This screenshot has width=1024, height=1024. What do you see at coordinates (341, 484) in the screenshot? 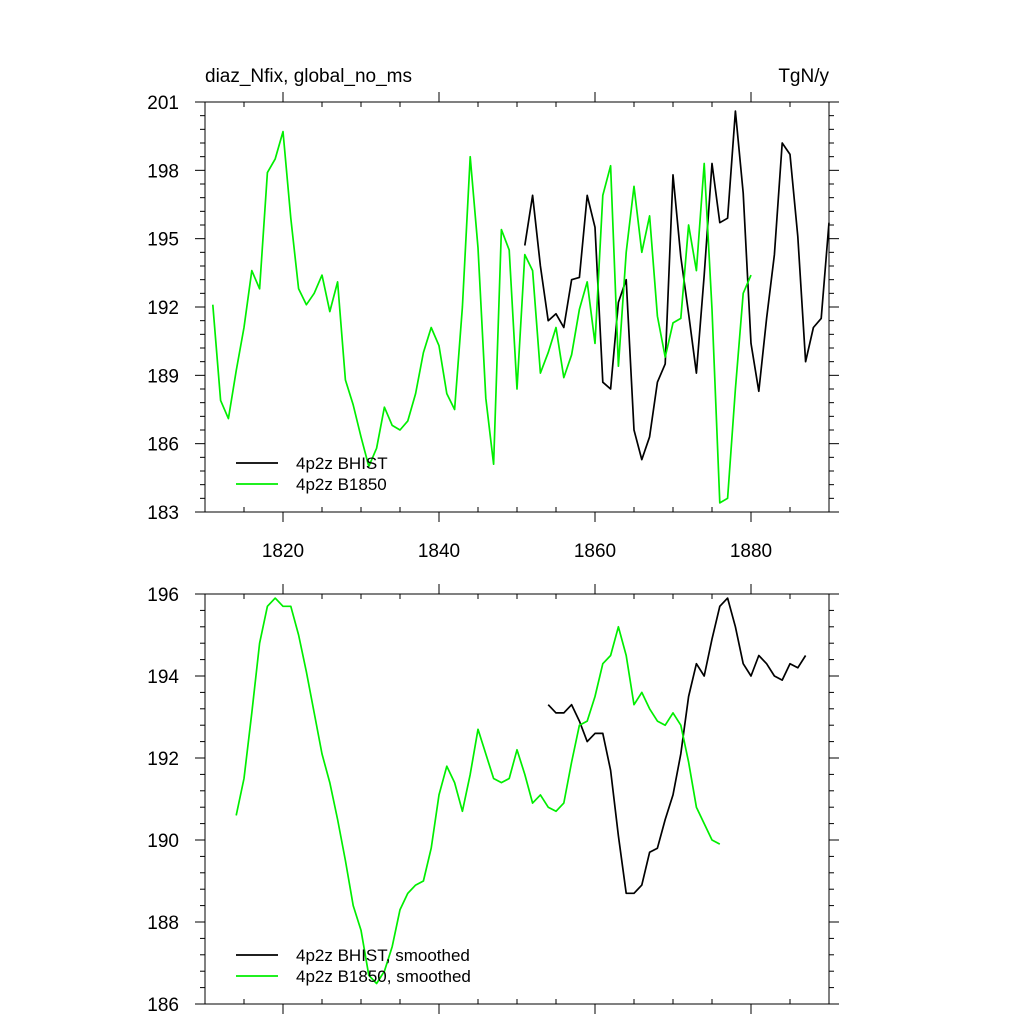
I see `legend-label: 4p2z B1850` at bounding box center [341, 484].